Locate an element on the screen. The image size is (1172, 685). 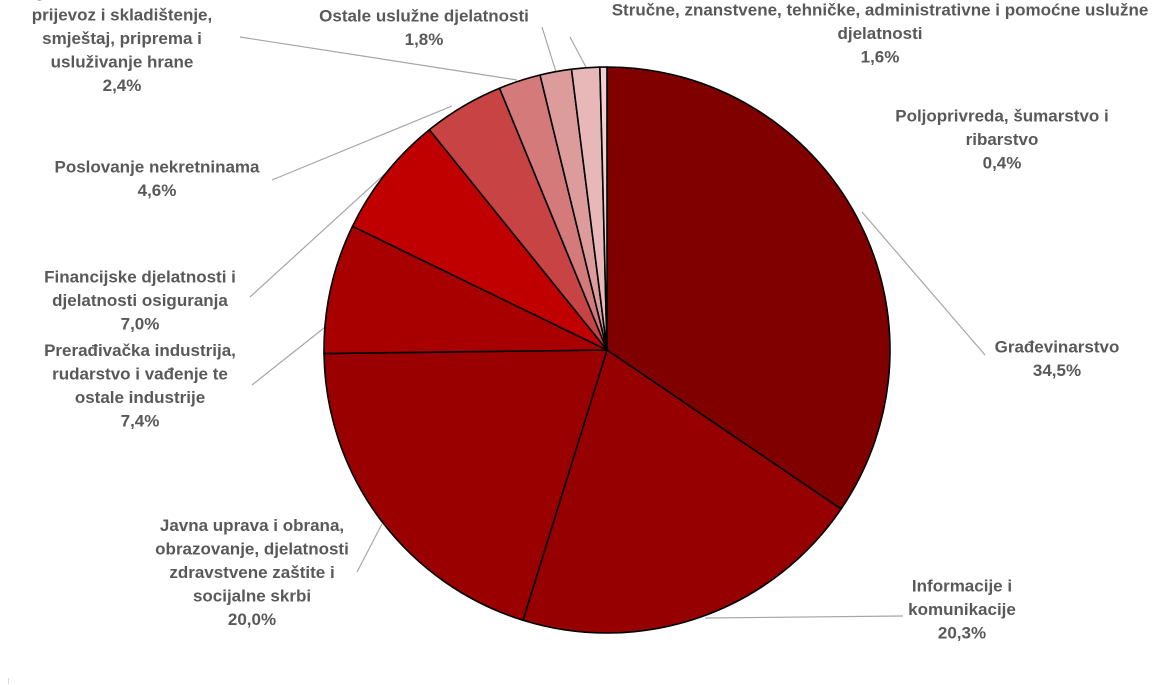
data-label: Poslovanje nekretninama 4,6% is located at coordinates (157, 178).